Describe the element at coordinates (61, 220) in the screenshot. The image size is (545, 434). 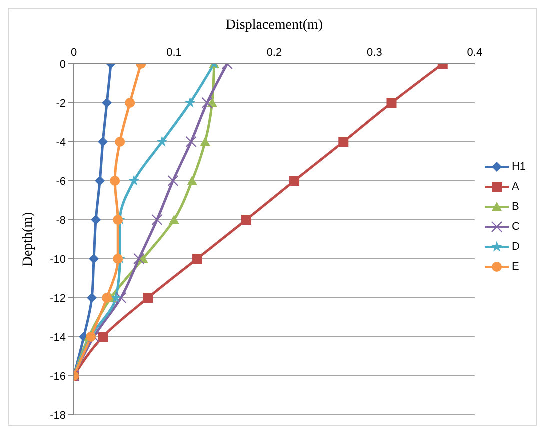
I see `y-tick-label: -8` at that location.